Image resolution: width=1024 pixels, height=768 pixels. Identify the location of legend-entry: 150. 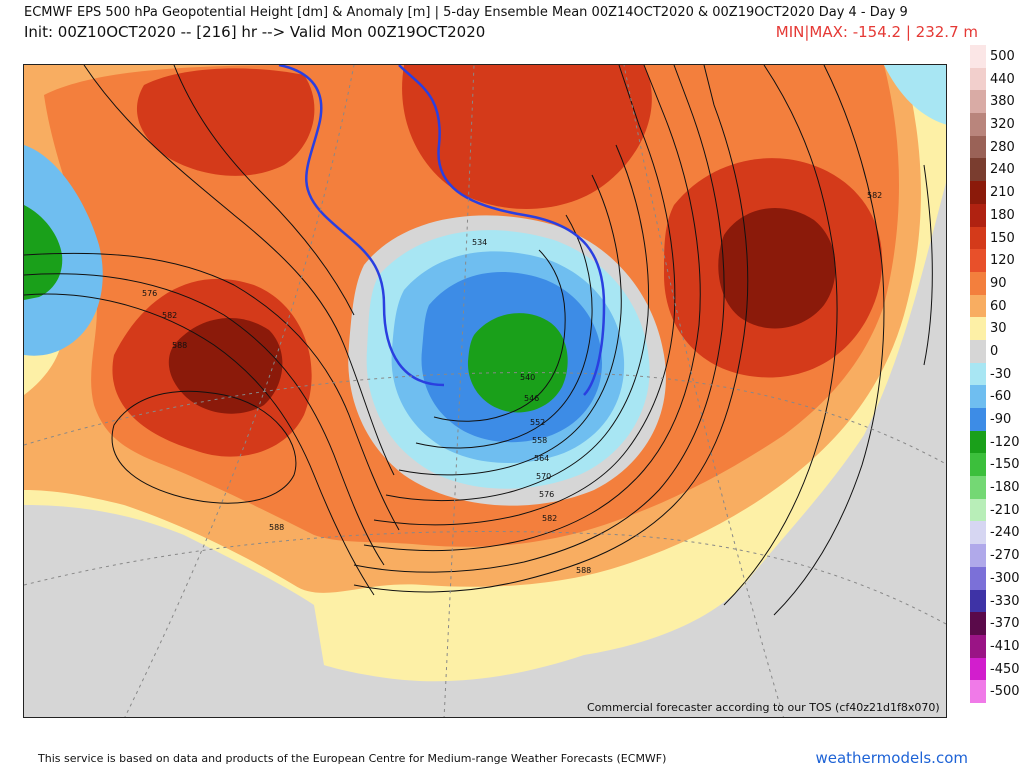
(994, 238).